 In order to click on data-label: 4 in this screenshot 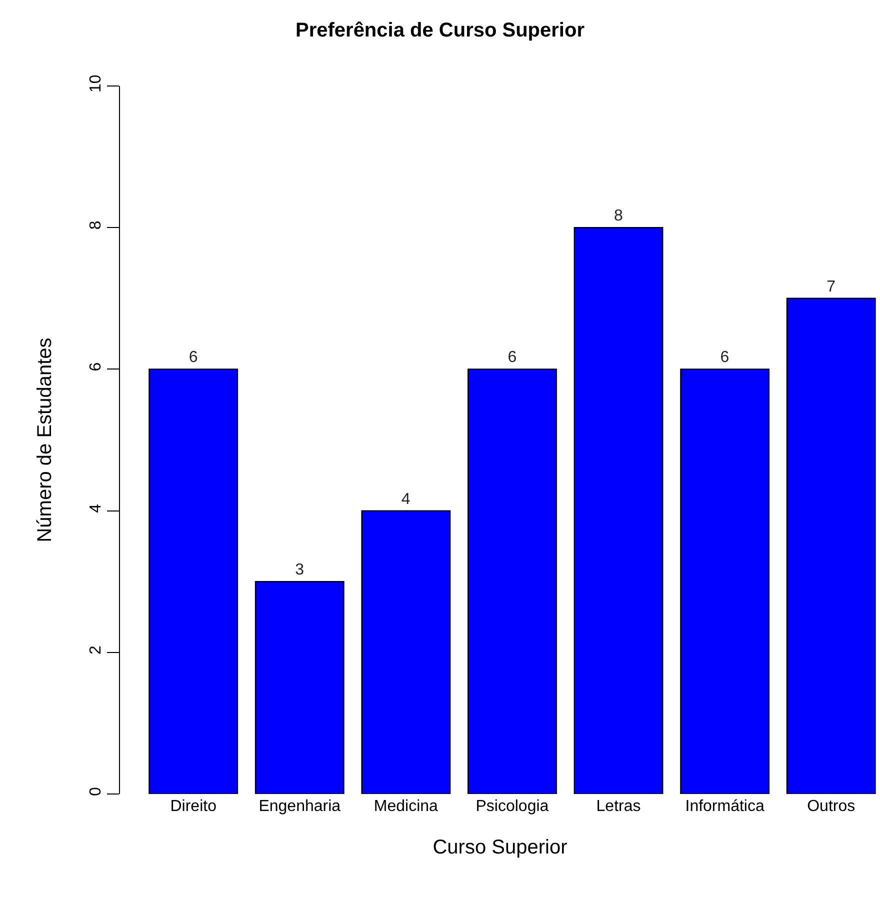, I will do `click(405, 499)`.